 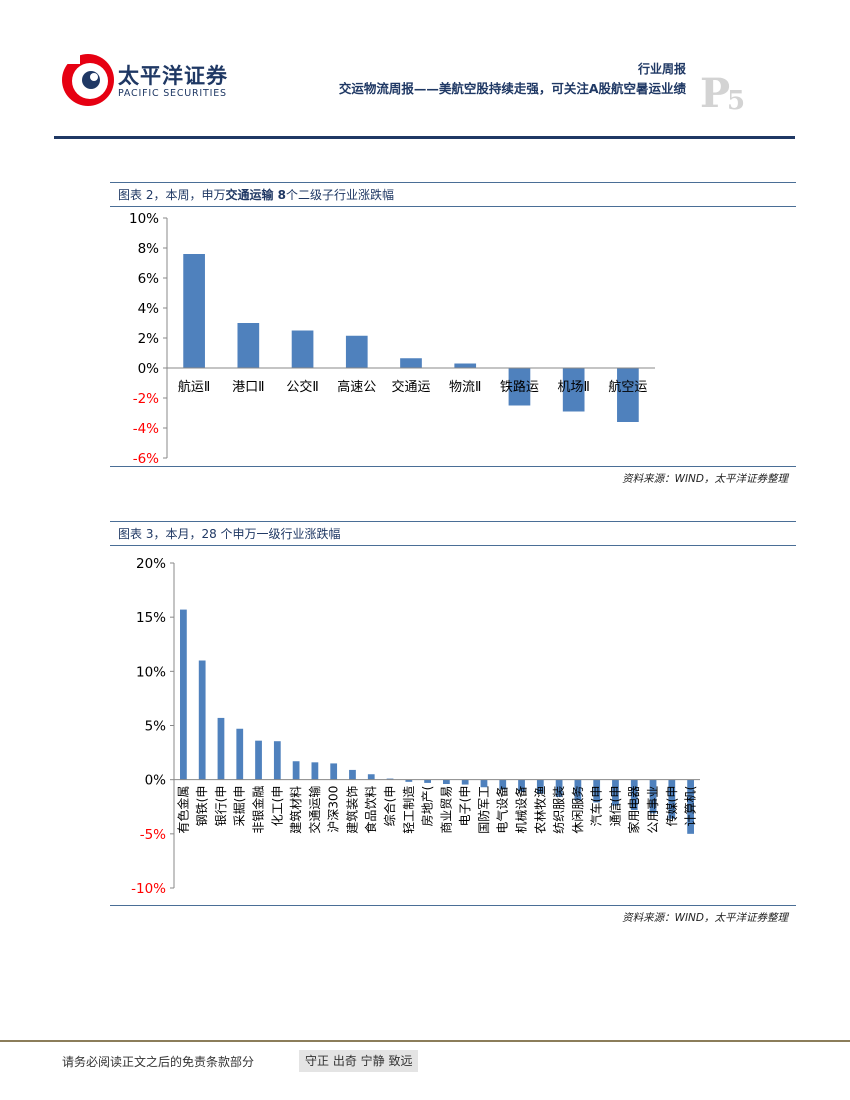 I want to click on fig3-category-label: 交通运输, so click(x=314, y=810).